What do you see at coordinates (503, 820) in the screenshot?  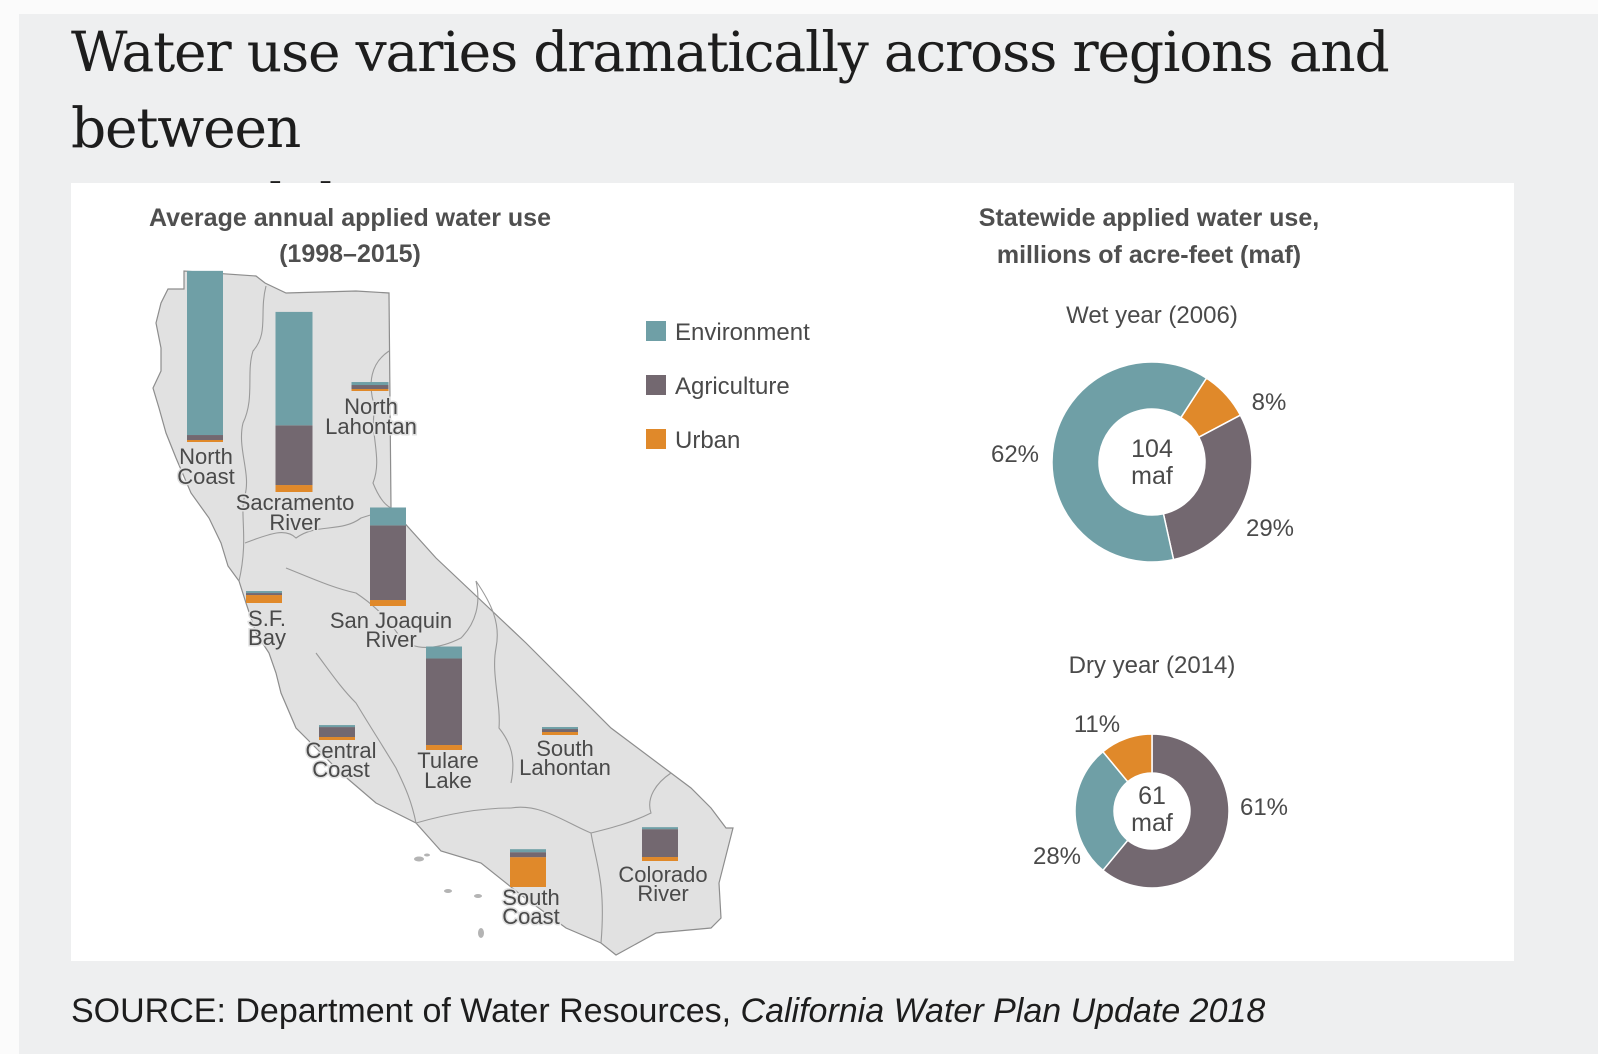 I see `border-south-coast` at bounding box center [503, 820].